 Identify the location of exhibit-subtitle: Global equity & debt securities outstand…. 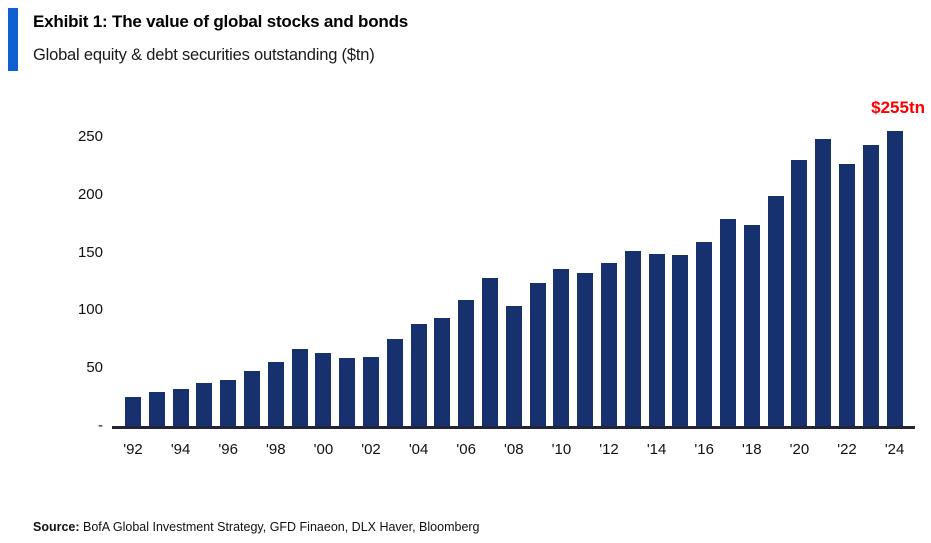
(204, 55).